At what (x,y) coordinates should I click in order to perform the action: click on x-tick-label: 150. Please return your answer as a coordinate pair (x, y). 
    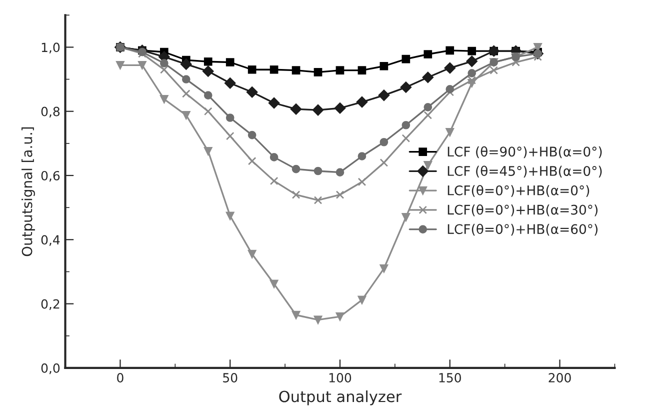
    Looking at the image, I should click on (450, 377).